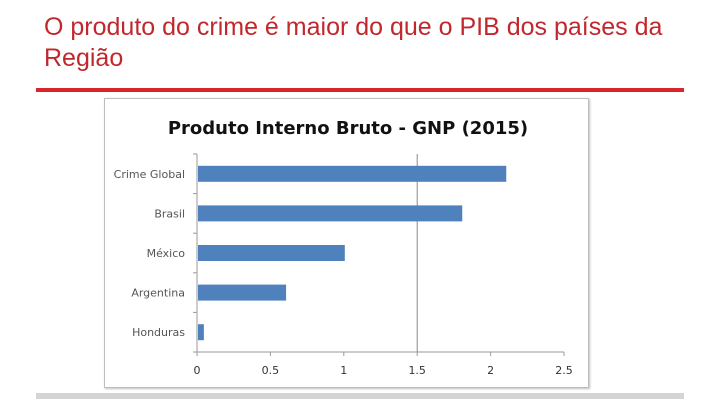 The image size is (720, 405). I want to click on chart-title: Produto Interno Bruto - GNP (2015), so click(348, 128).